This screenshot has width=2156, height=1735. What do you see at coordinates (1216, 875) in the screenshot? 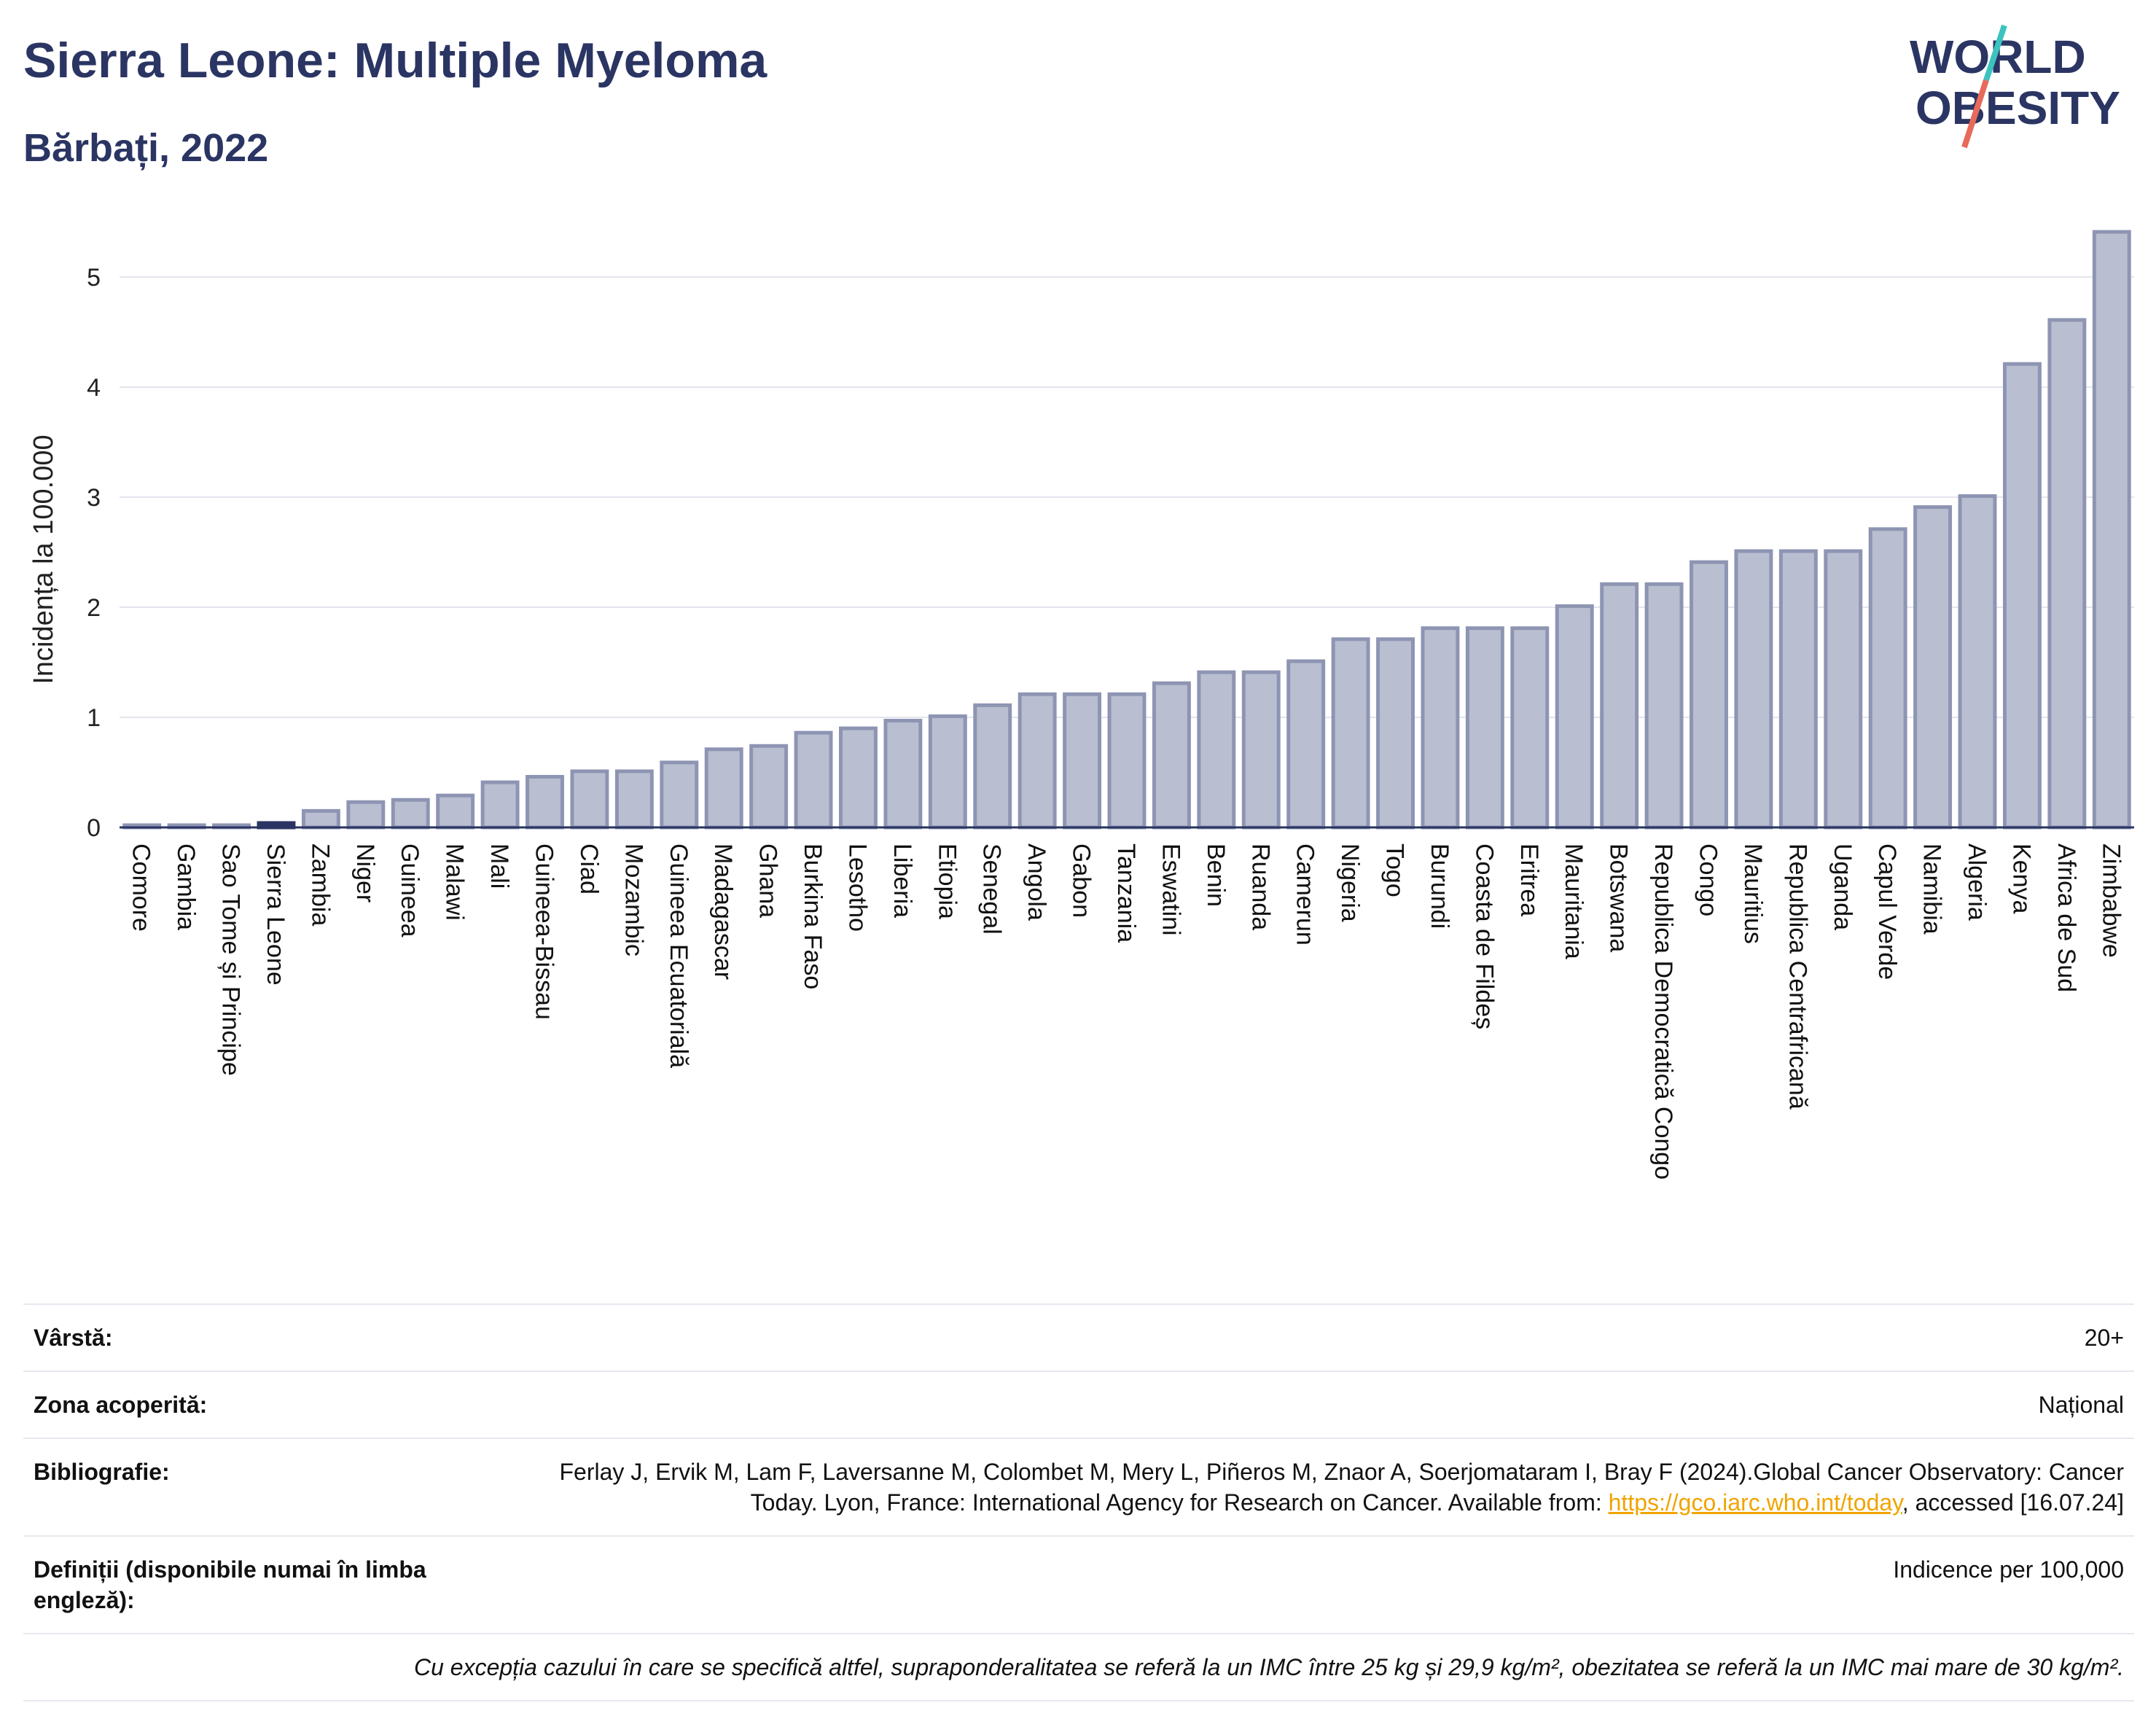
I see `x-tick-label: Benin` at bounding box center [1216, 875].